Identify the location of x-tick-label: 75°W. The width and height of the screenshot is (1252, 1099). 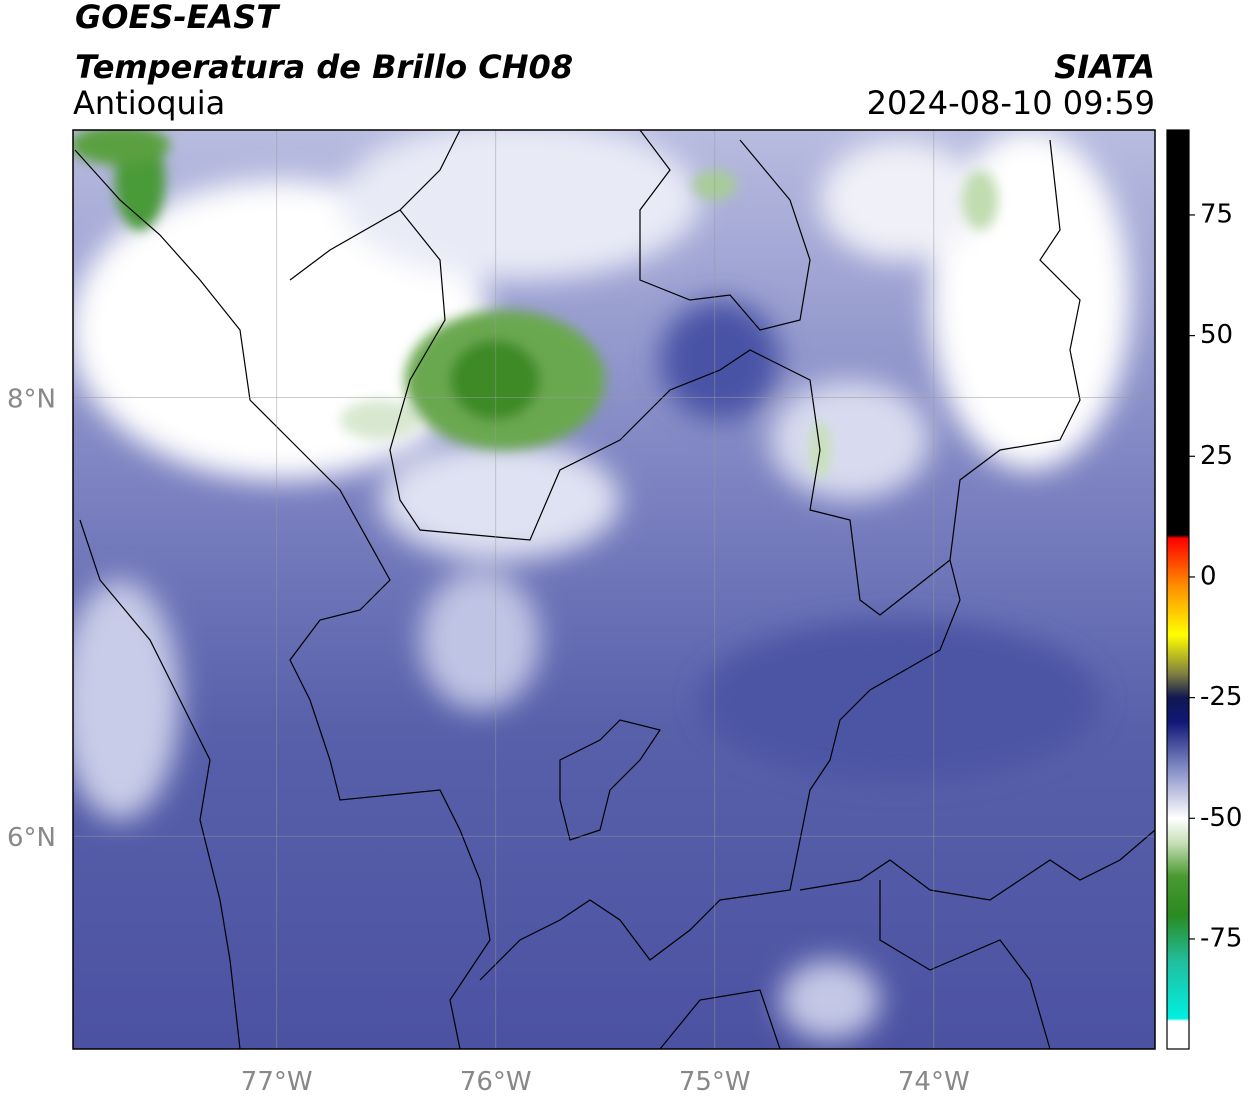
(715, 1082).